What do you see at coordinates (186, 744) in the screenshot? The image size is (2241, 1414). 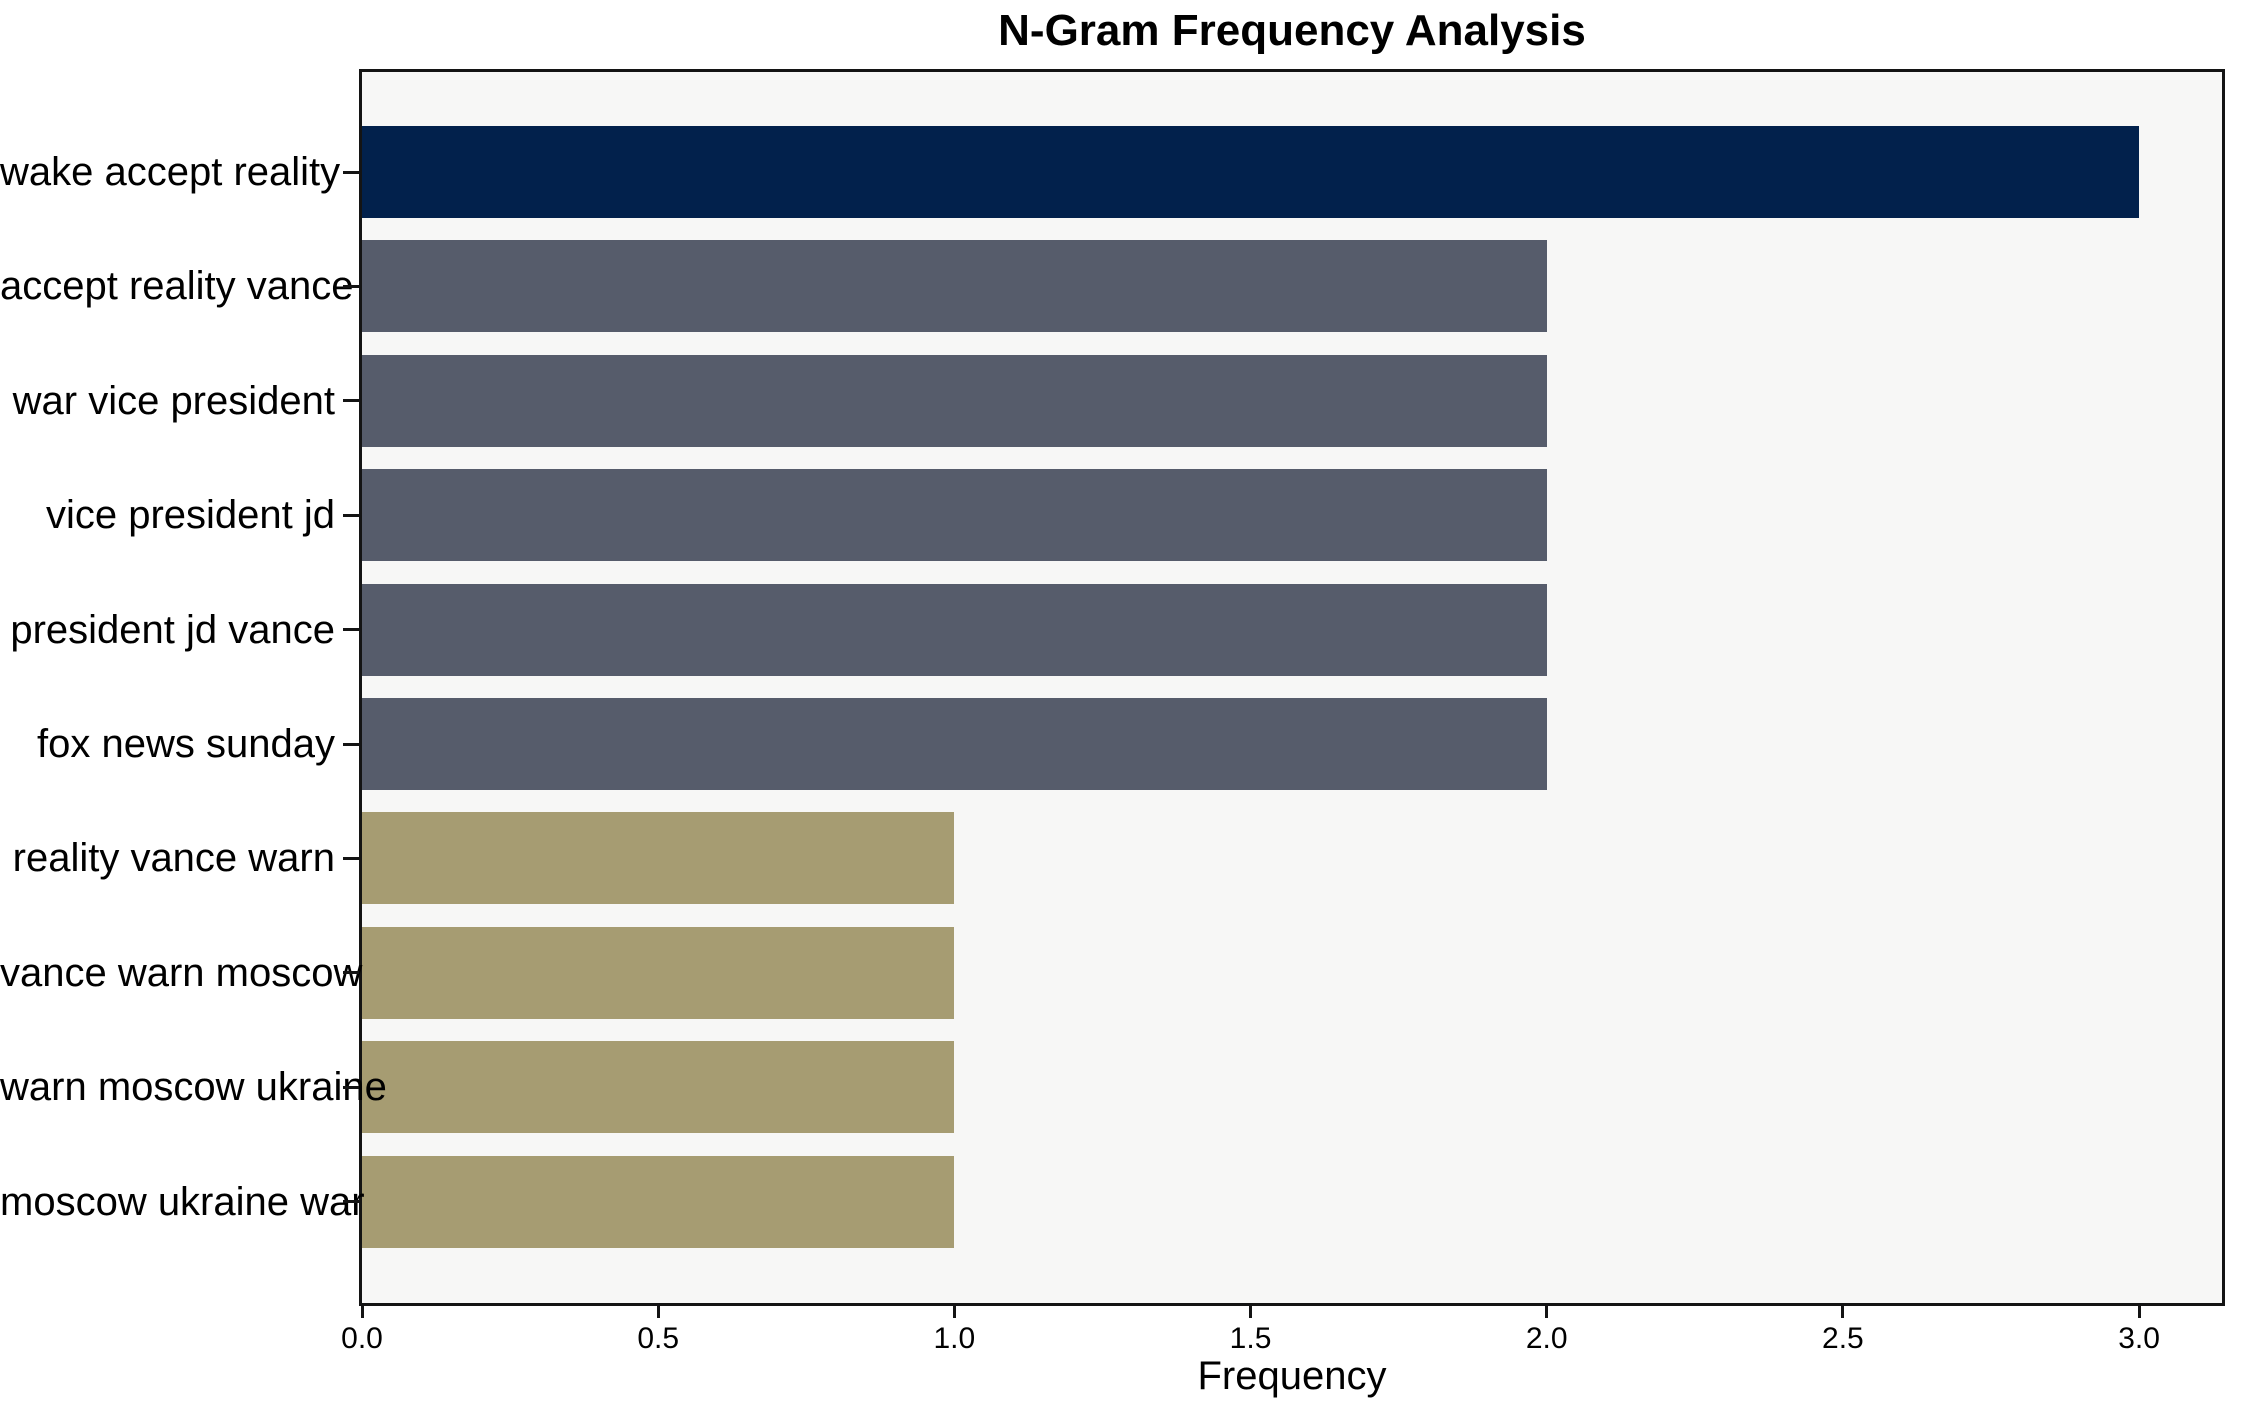 I see `y-tick-label: fox news sunday` at bounding box center [186, 744].